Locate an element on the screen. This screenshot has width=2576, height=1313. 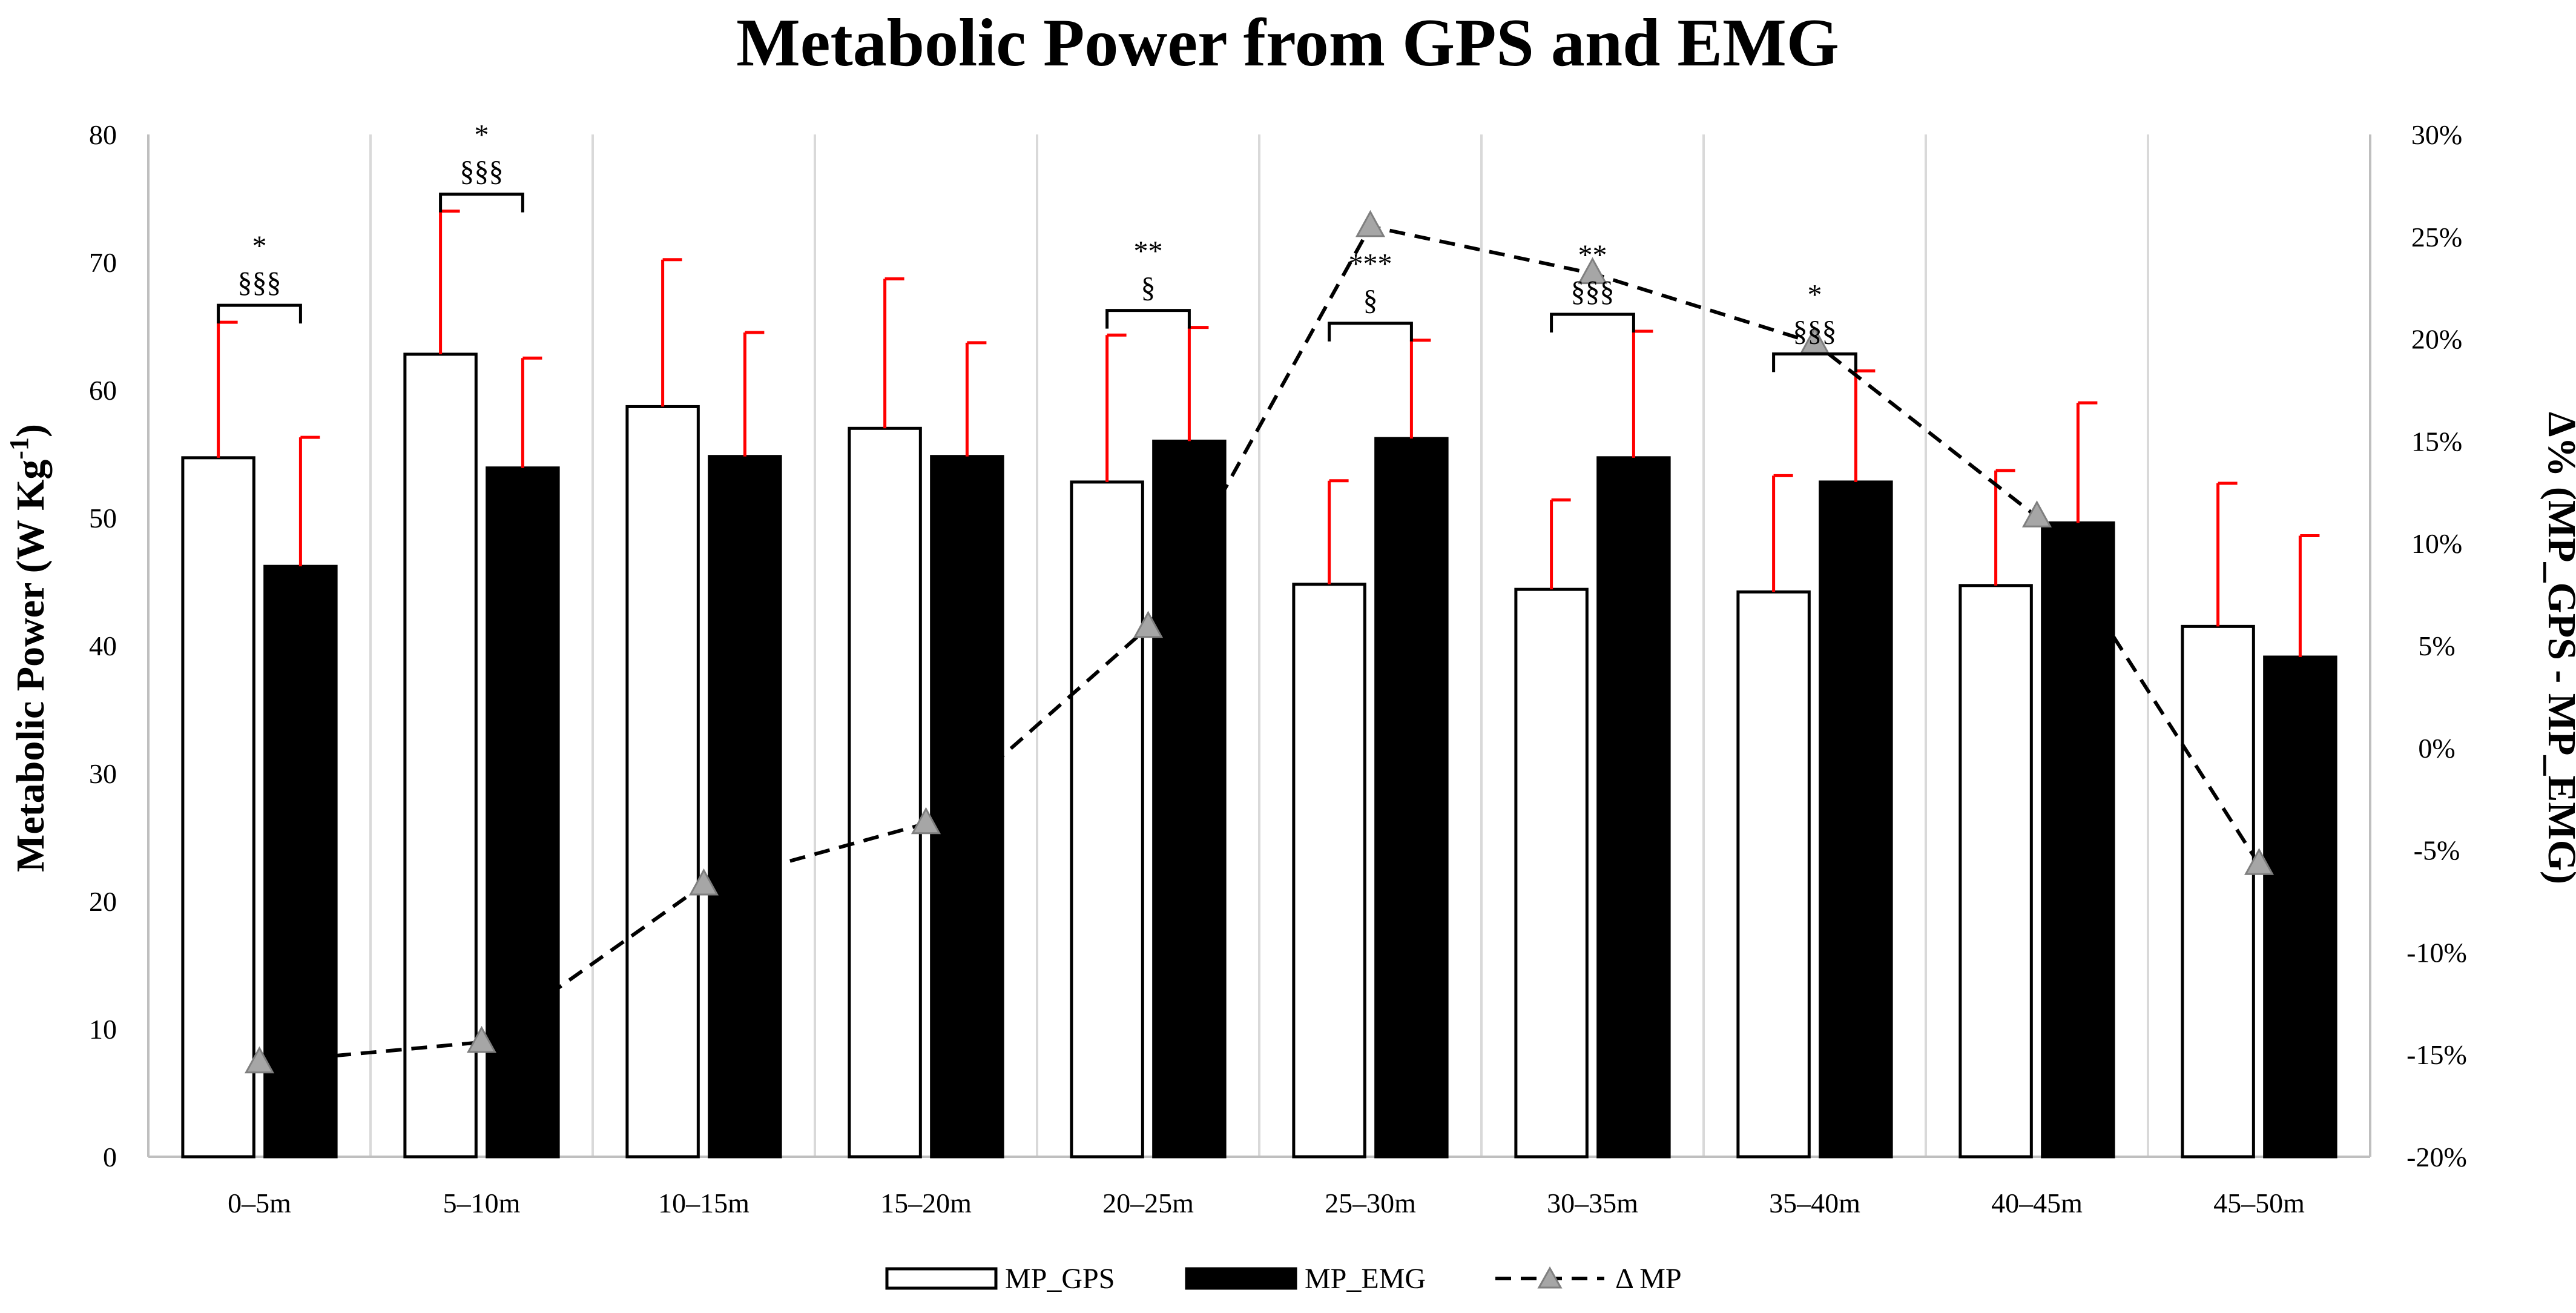
legend-label-emg: MP_EMG is located at coordinates (1365, 1279).